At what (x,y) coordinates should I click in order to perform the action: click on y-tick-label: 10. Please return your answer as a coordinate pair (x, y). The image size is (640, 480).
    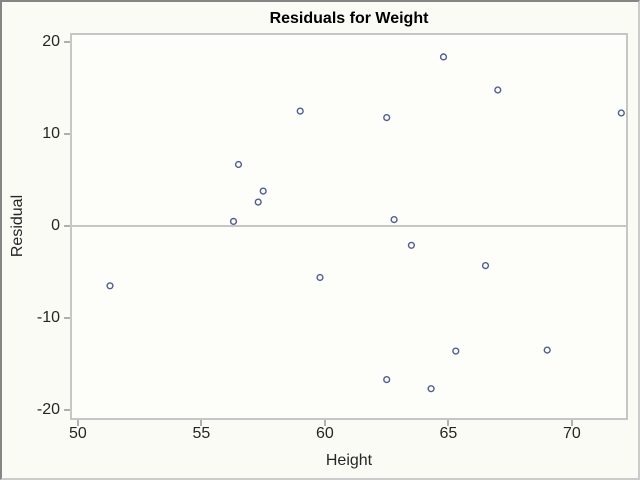
    Looking at the image, I should click on (51, 134).